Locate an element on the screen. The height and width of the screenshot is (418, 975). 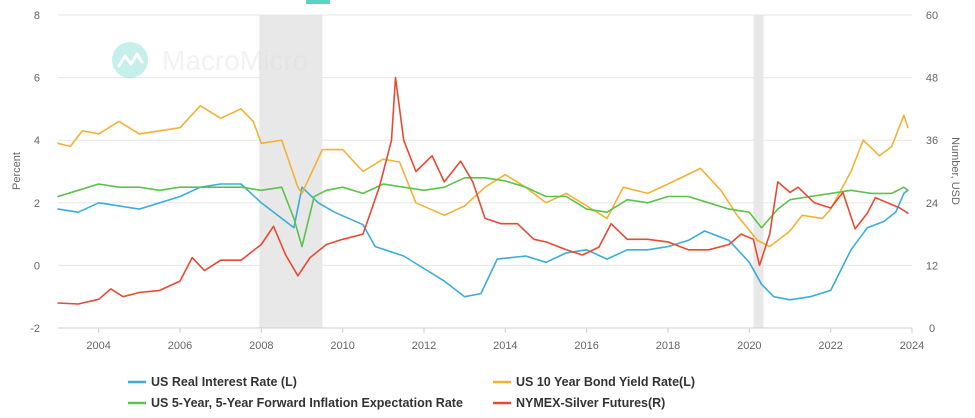
y-left-tick-label: -2 is located at coordinates (35, 329).